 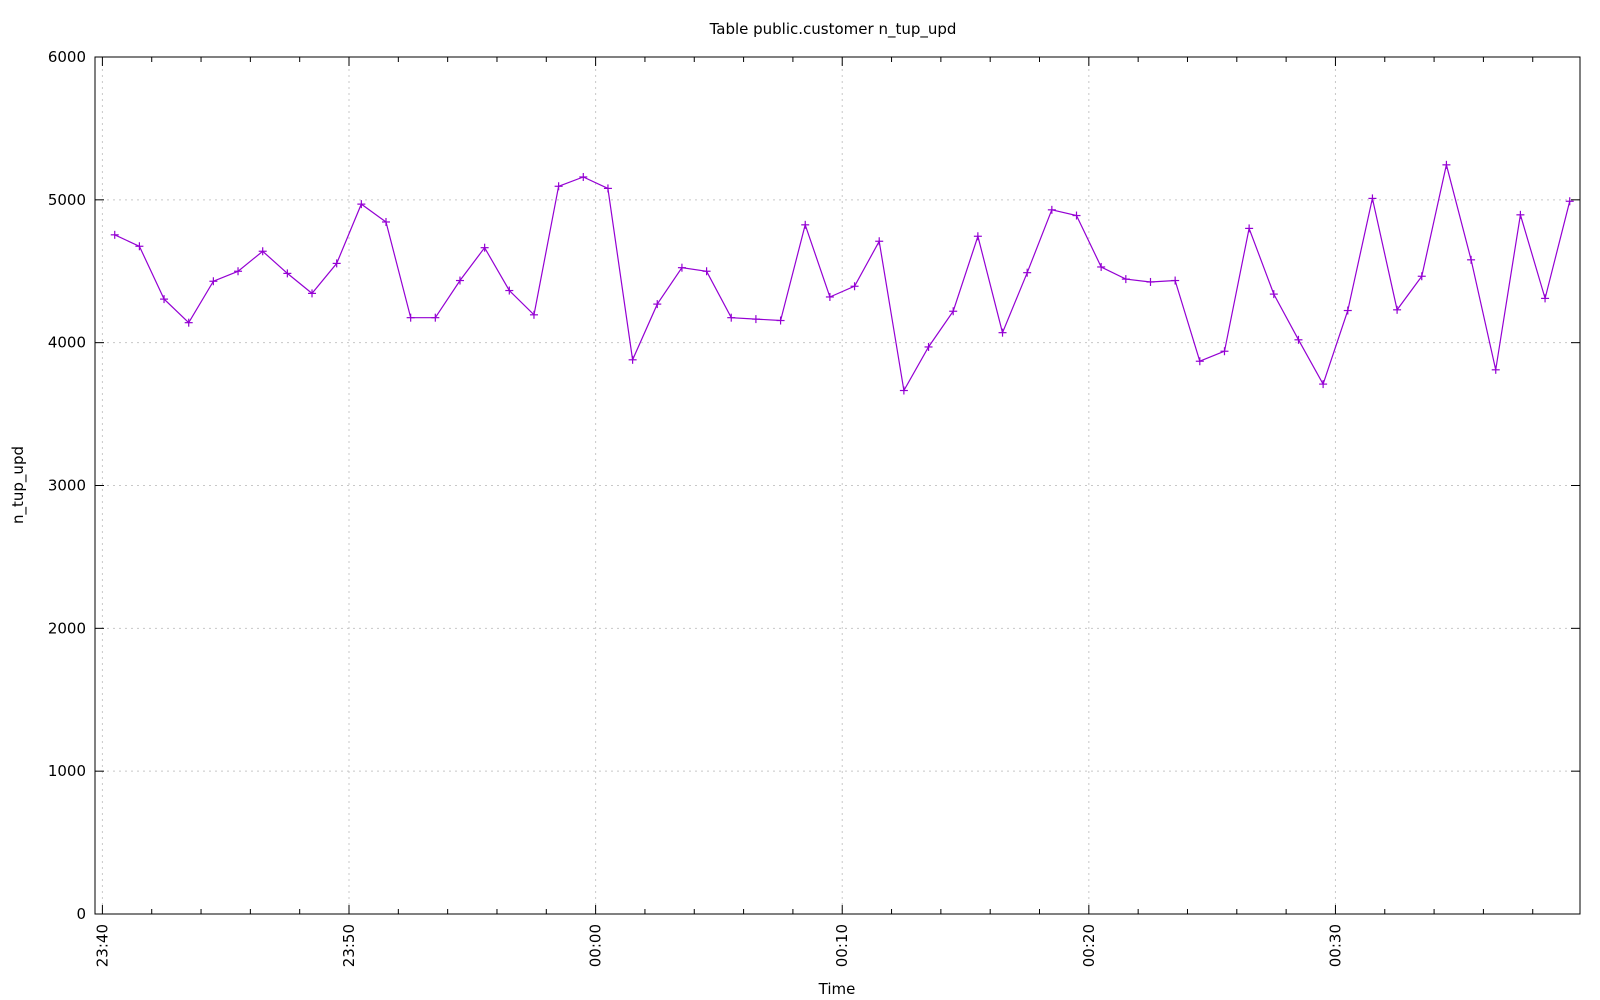 I want to click on x-tick-label: 00:10, so click(x=842, y=945).